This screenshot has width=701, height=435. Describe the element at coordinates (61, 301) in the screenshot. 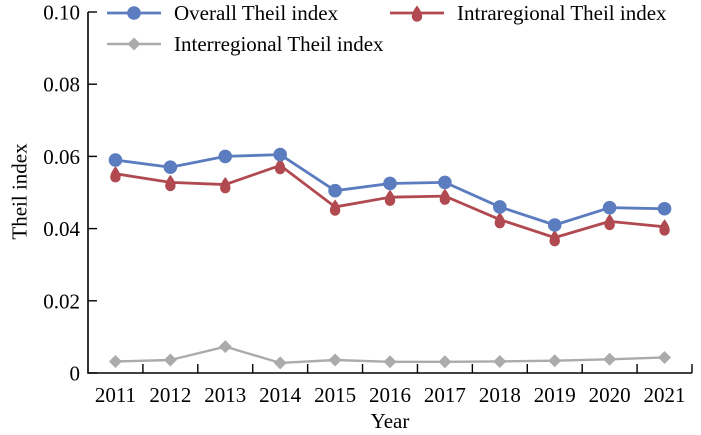

I see `y-tick-label: 0.02` at that location.